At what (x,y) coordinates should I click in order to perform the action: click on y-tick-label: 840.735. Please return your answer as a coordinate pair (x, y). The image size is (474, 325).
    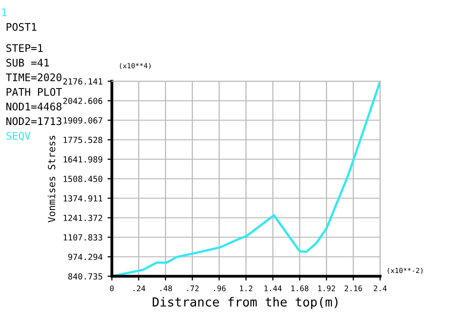
    Looking at the image, I should click on (85, 276).